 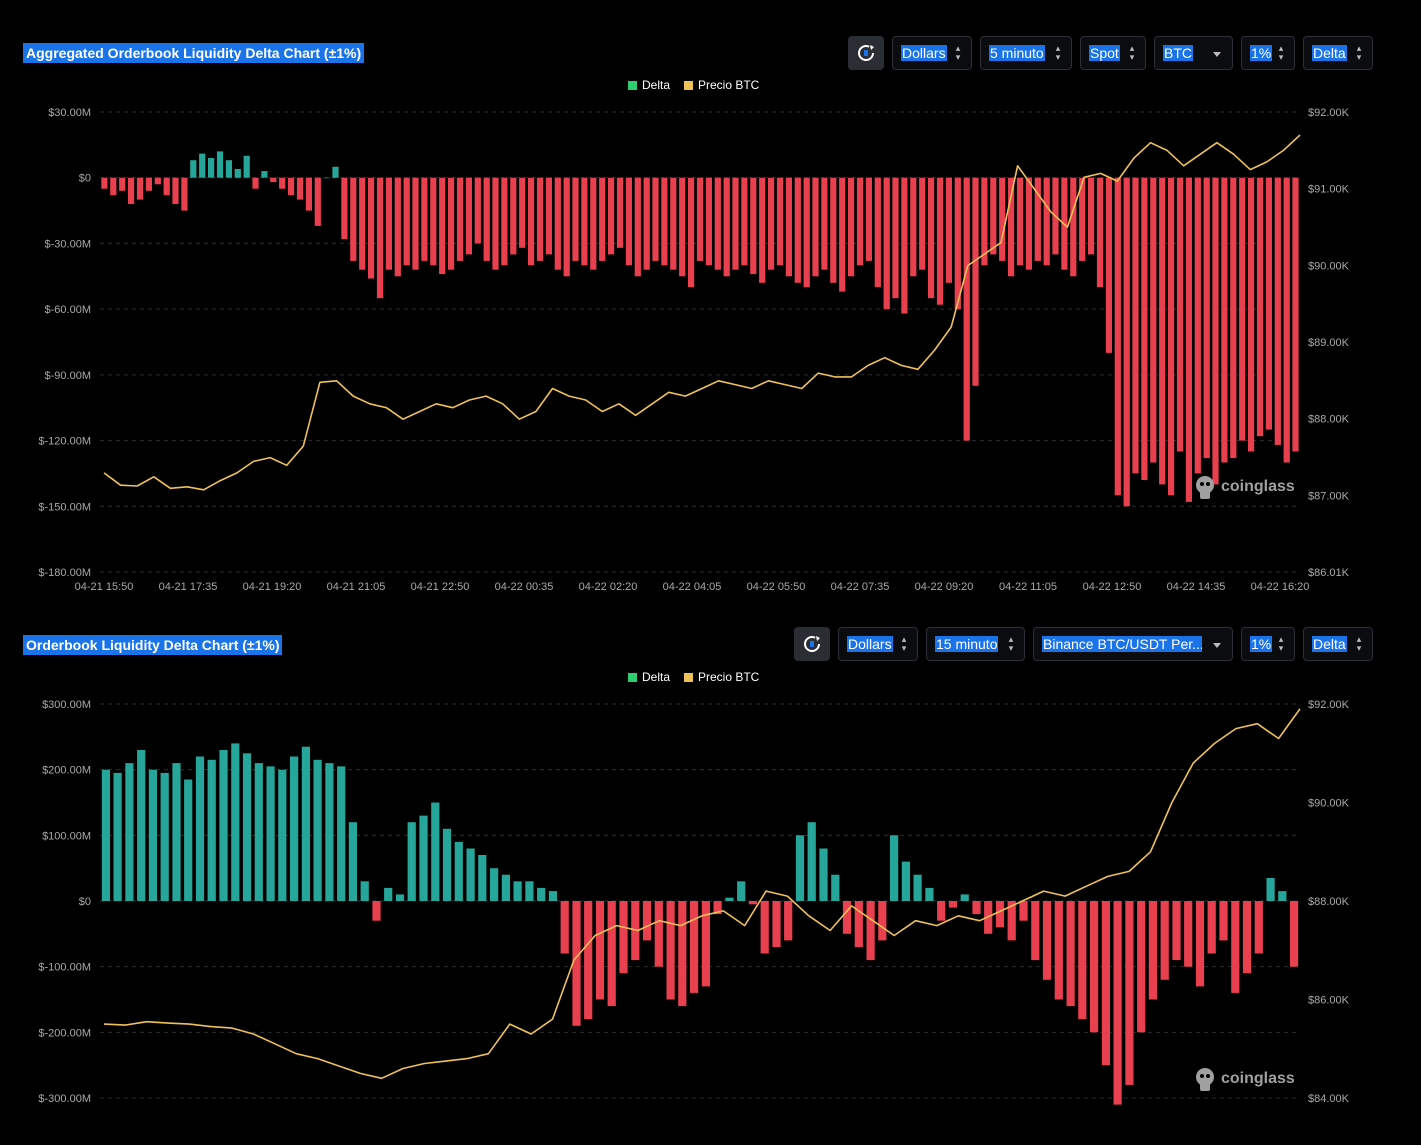 What do you see at coordinates (1193, 53) in the screenshot?
I see `coin-select: BTC` at bounding box center [1193, 53].